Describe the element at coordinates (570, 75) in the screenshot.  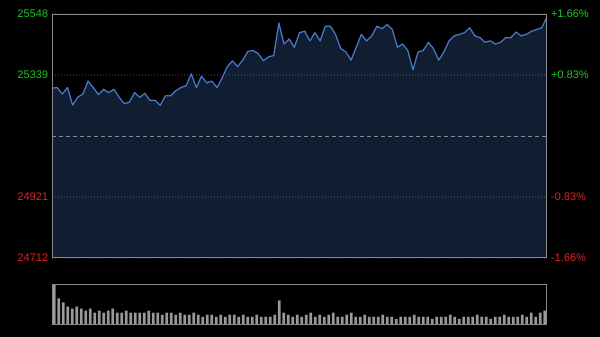
I see `y2-tick-label: +0.83%` at that location.